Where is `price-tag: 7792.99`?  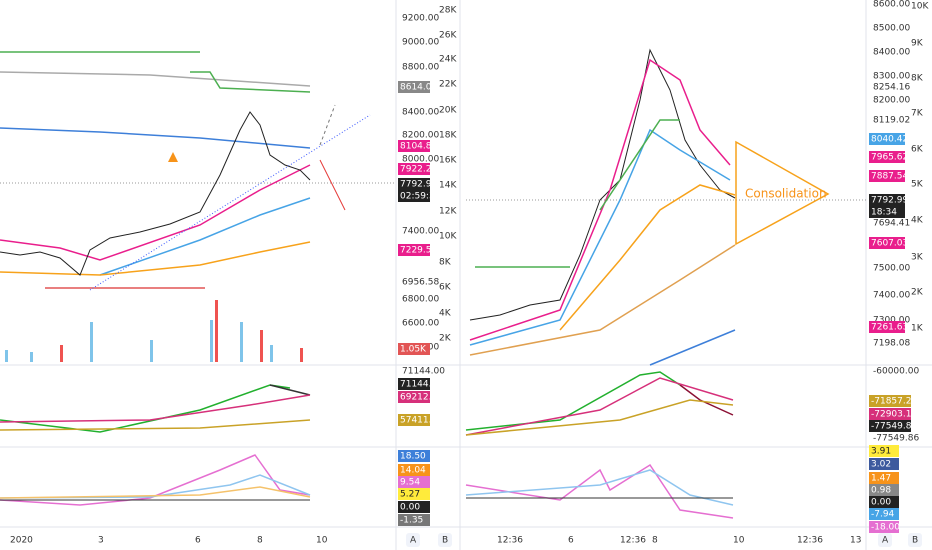
price-tag: 7792.99 is located at coordinates (418, 185).